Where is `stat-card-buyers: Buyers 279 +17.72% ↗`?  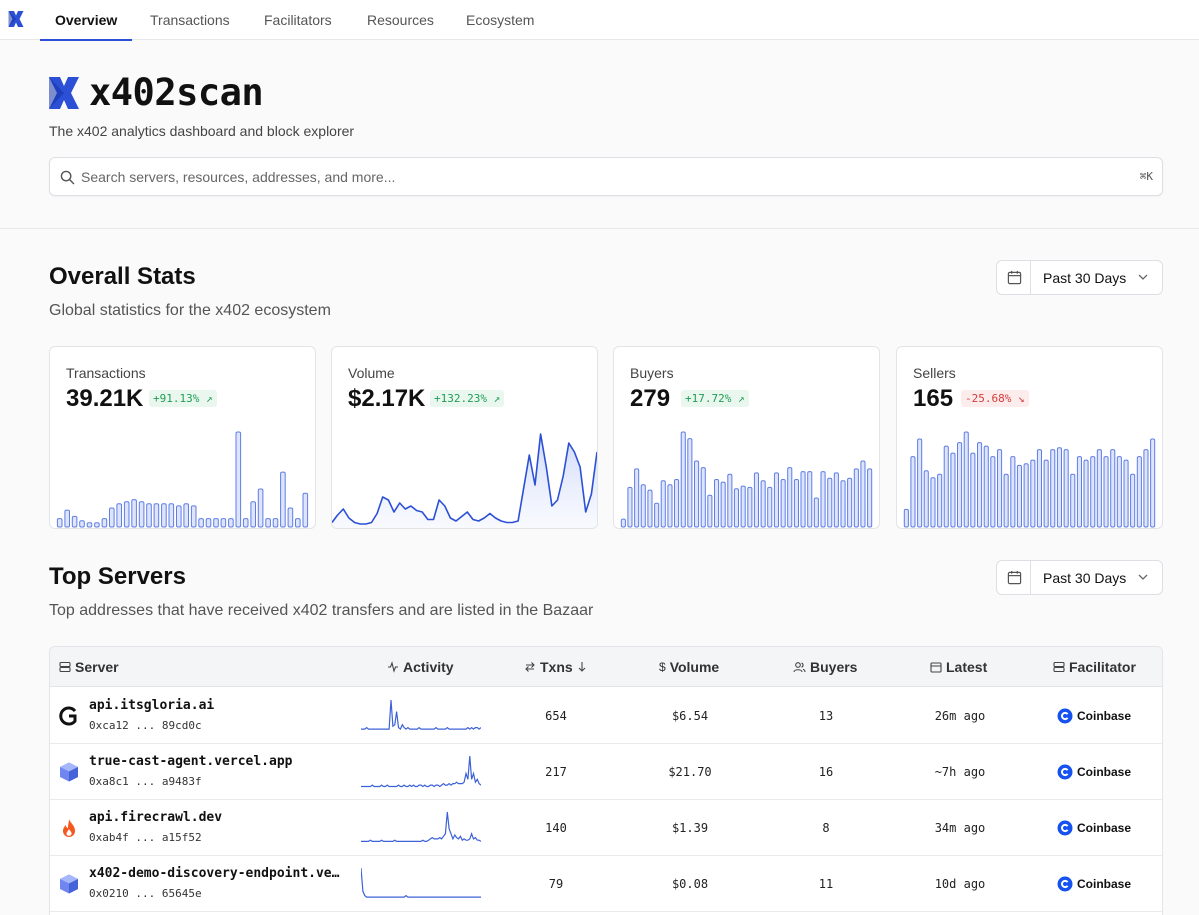
stat-card-buyers: Buyers 279 +17.72% ↗ is located at coordinates (746, 437).